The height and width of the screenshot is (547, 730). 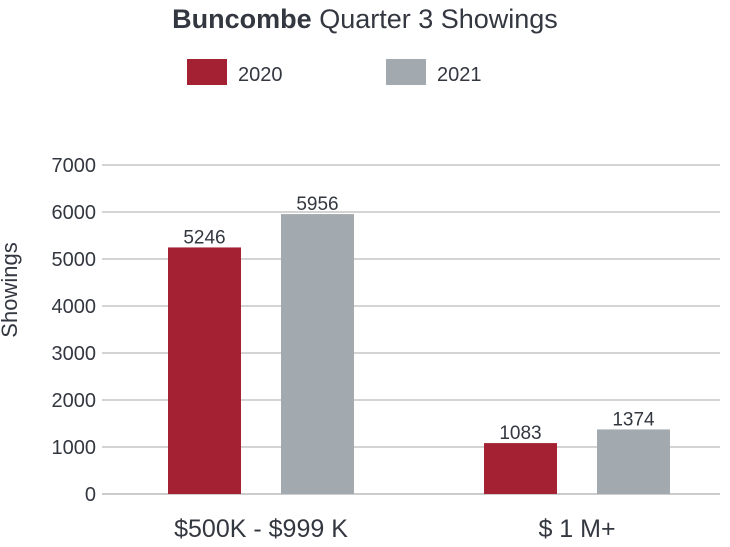 What do you see at coordinates (317, 204) in the screenshot?
I see `data-label: 5956` at bounding box center [317, 204].